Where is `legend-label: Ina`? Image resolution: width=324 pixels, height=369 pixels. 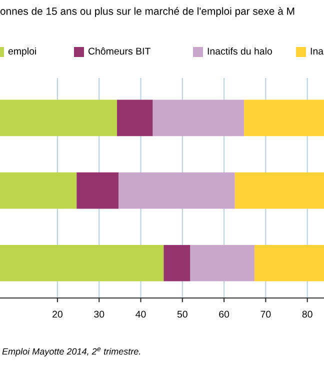
legend-label: Ina is located at coordinates (317, 51).